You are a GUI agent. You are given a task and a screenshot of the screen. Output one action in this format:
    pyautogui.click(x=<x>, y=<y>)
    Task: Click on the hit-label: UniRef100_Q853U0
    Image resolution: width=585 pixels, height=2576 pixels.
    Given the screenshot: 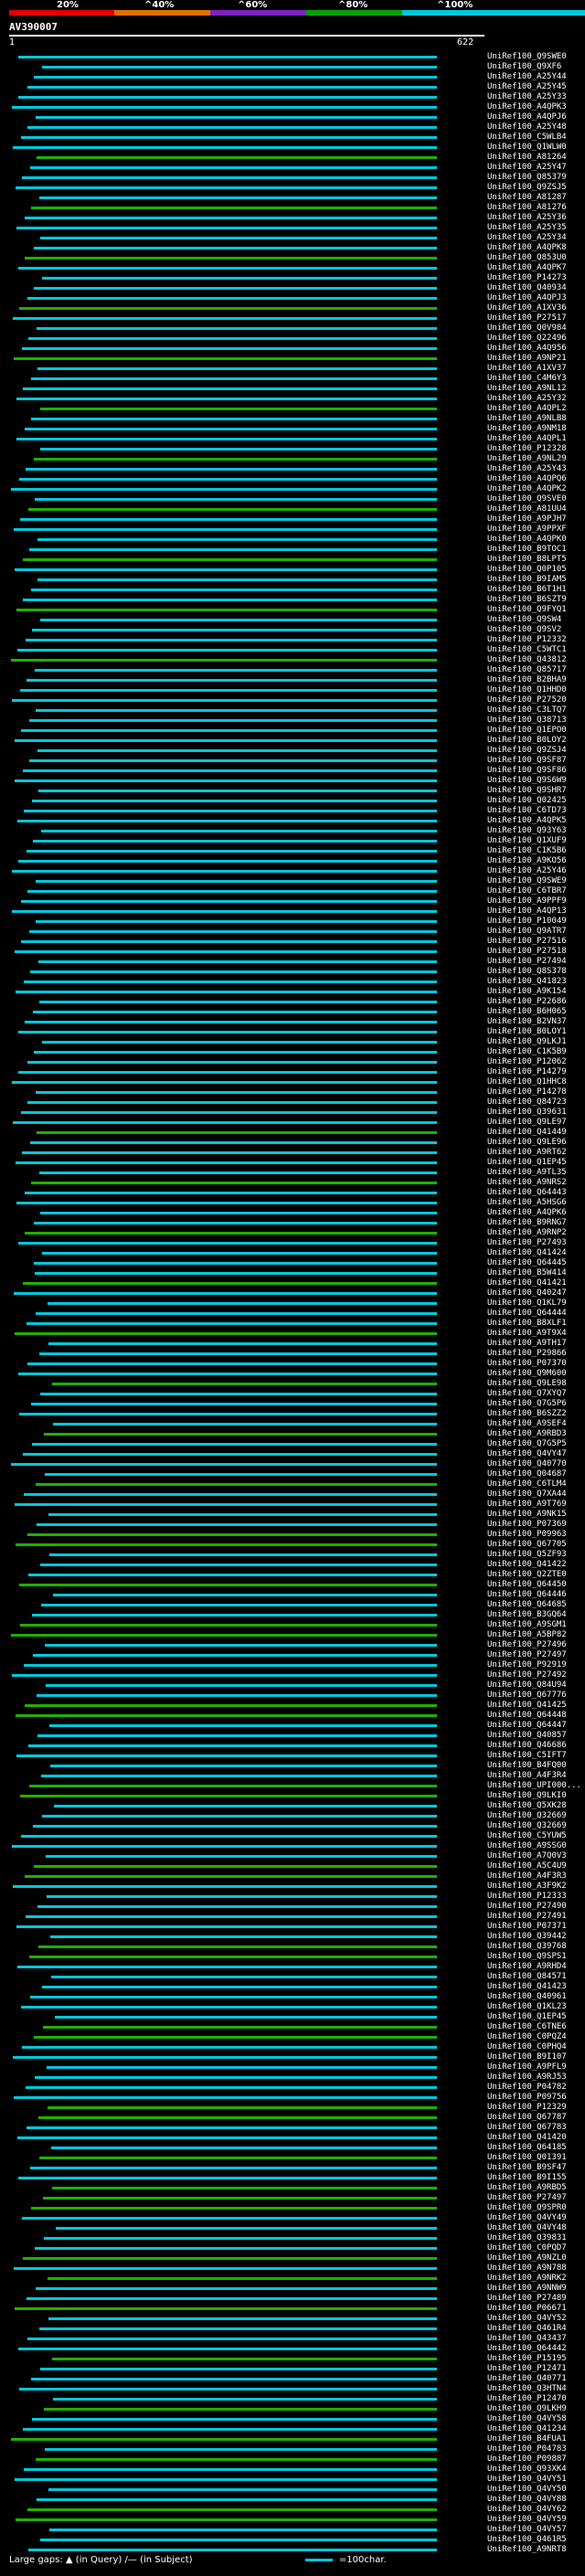 What is the action you would take?
    pyautogui.click(x=527, y=257)
    